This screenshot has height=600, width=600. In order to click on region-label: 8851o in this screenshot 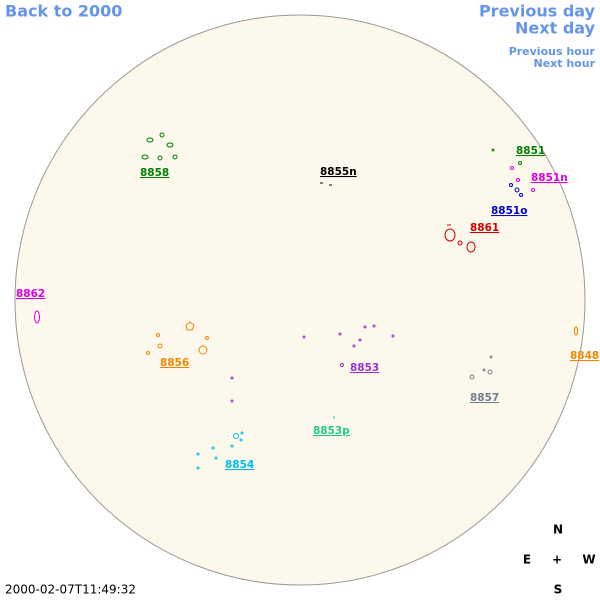, I will do `click(509, 211)`.